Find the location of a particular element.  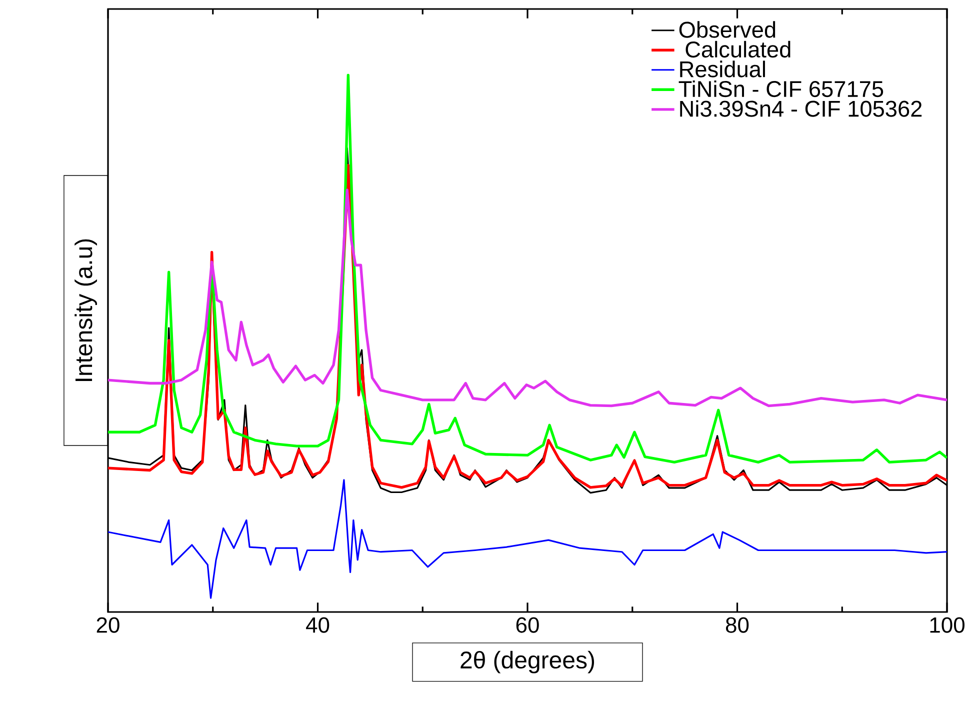

y-axis-title: Intensity (a.u) is located at coordinates (85, 310).